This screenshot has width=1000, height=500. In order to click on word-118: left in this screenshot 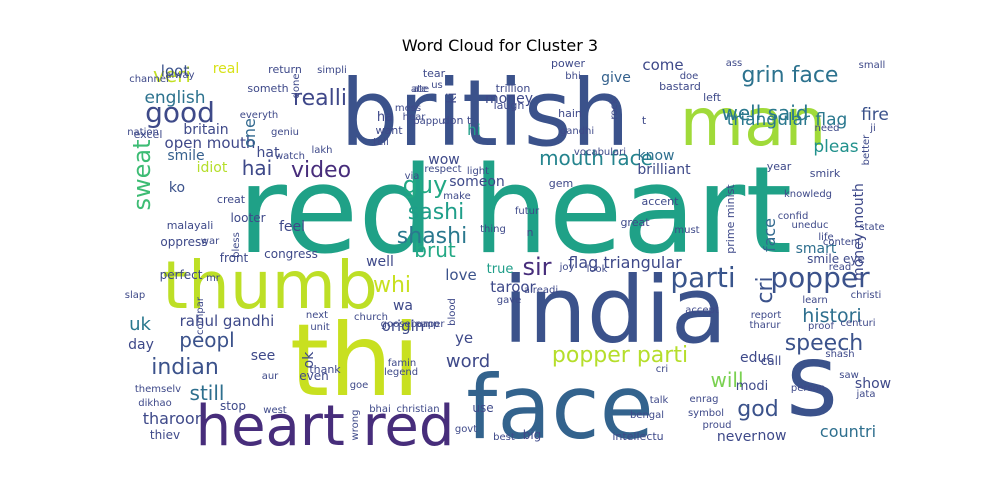, I will do `click(712, 97)`.